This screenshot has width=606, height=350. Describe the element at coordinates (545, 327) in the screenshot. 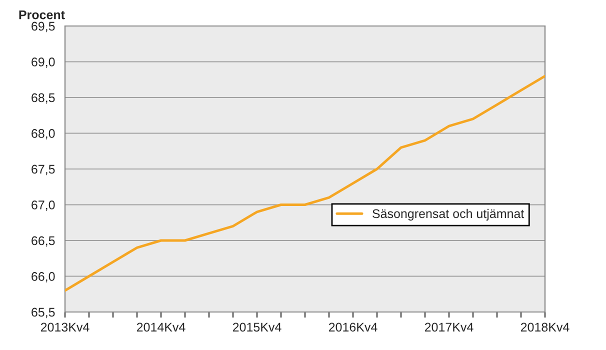

I see `x-tick-label: 2018Kv4` at that location.